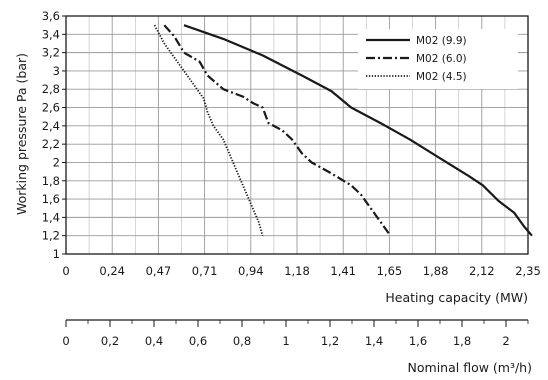 The height and width of the screenshot is (380, 548). I want to click on y-tick-label: 1,8, so click(51, 181).